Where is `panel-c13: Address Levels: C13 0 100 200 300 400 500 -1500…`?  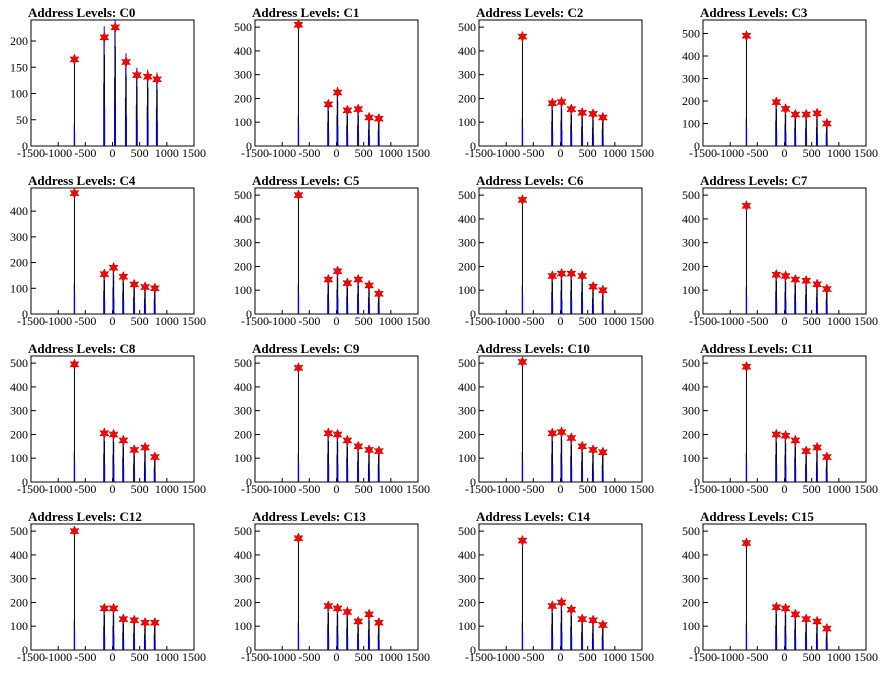 panel-c13: Address Levels: C13 0 100 200 300 400 500 -1500… is located at coordinates (332, 586).